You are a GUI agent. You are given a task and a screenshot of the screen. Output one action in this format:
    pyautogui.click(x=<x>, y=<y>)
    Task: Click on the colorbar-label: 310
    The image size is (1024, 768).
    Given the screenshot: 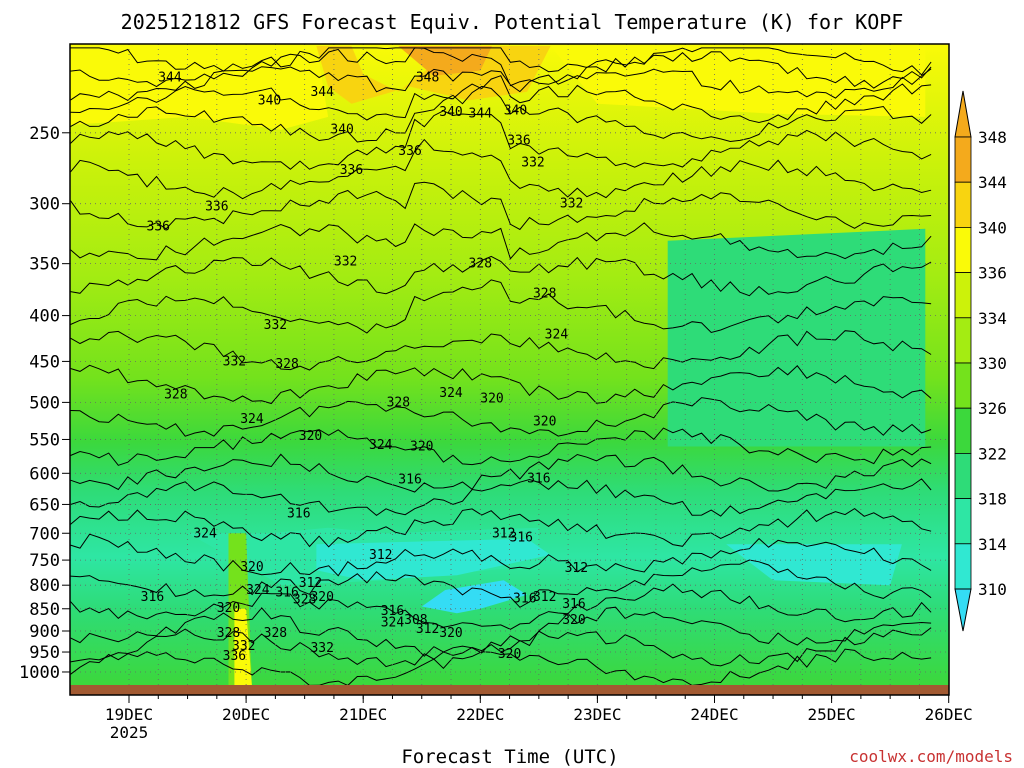 What is the action you would take?
    pyautogui.click(x=992, y=589)
    